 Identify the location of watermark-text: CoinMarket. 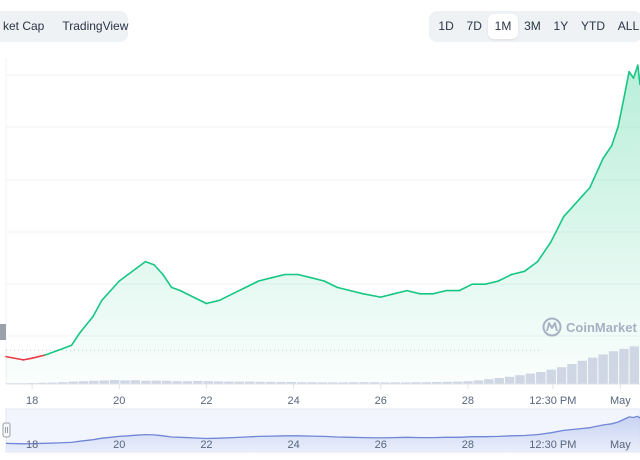
(601, 327).